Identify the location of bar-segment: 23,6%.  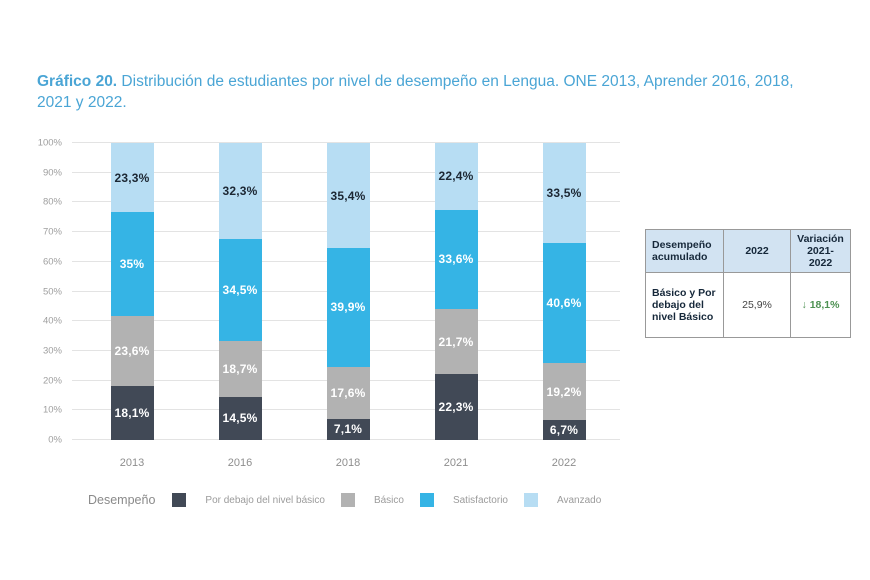
(132, 351).